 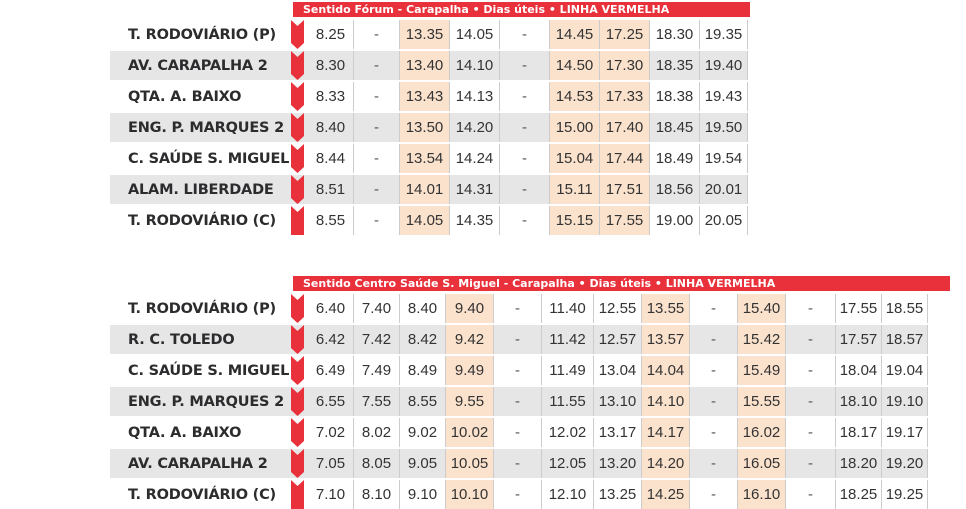 What do you see at coordinates (905, 401) in the screenshot?
I see `departure-time-cell: 19.10` at bounding box center [905, 401].